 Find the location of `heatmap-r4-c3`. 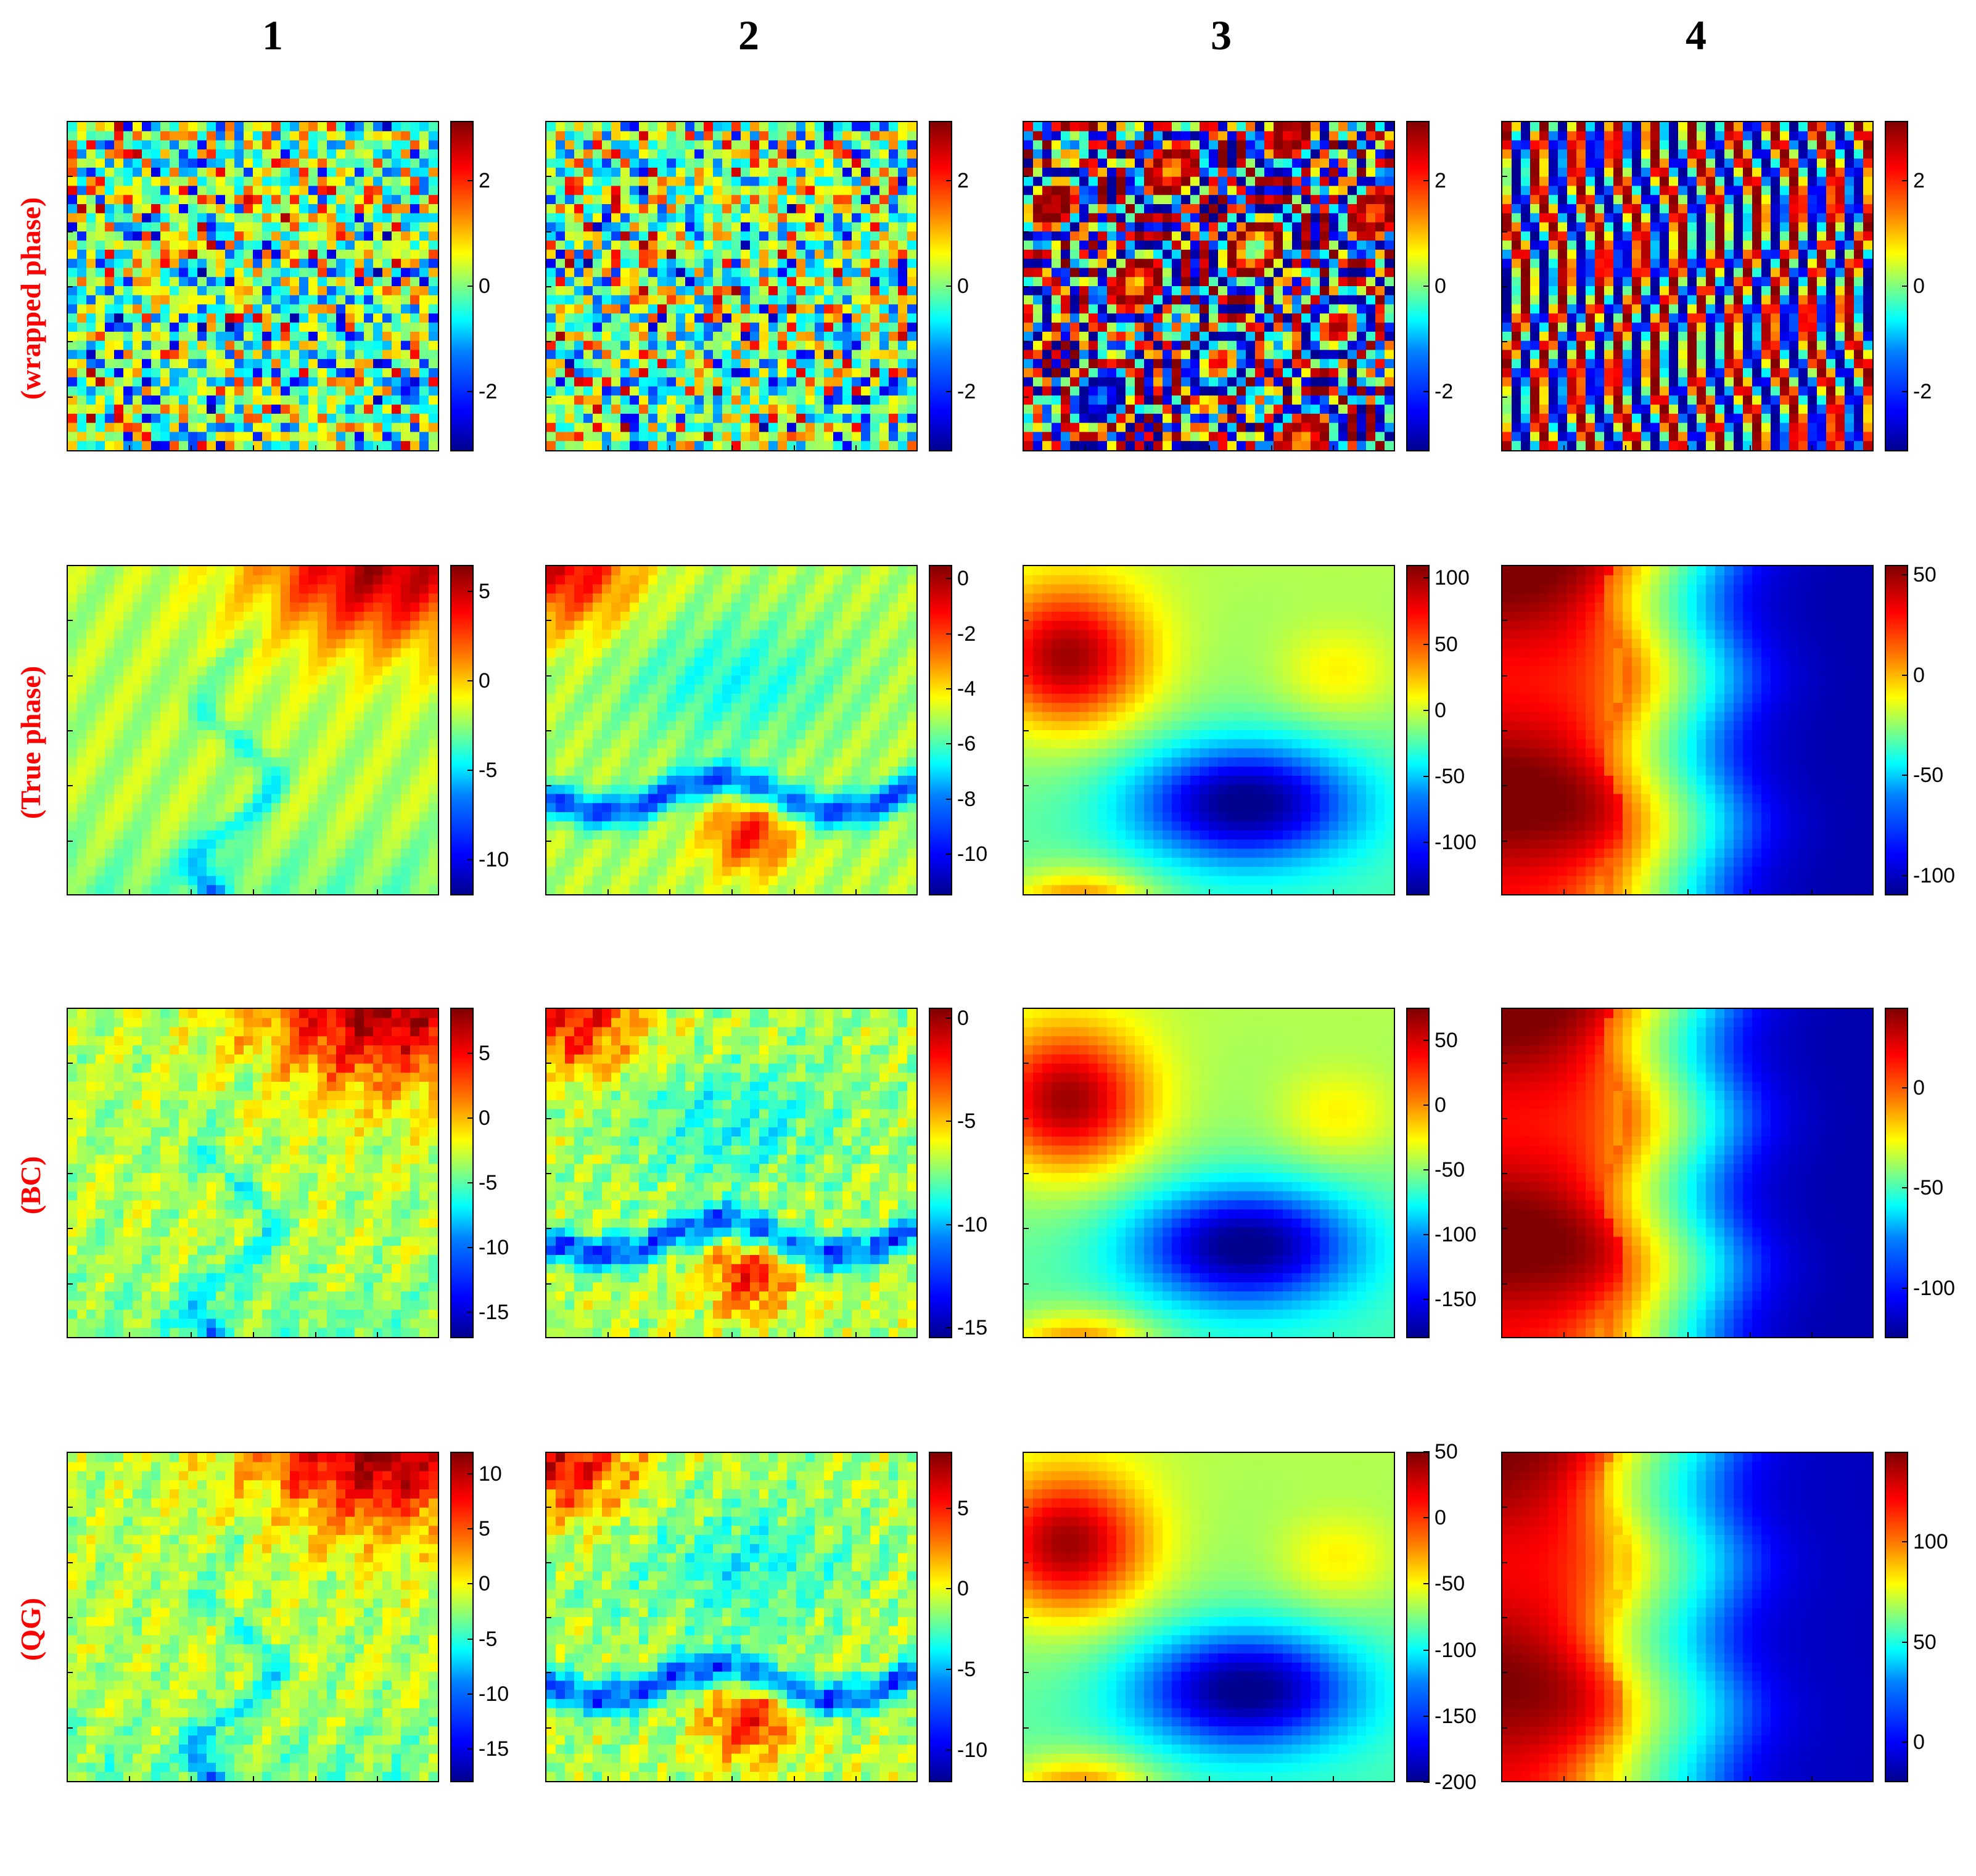

heatmap-r4-c3 is located at coordinates (1209, 1617).